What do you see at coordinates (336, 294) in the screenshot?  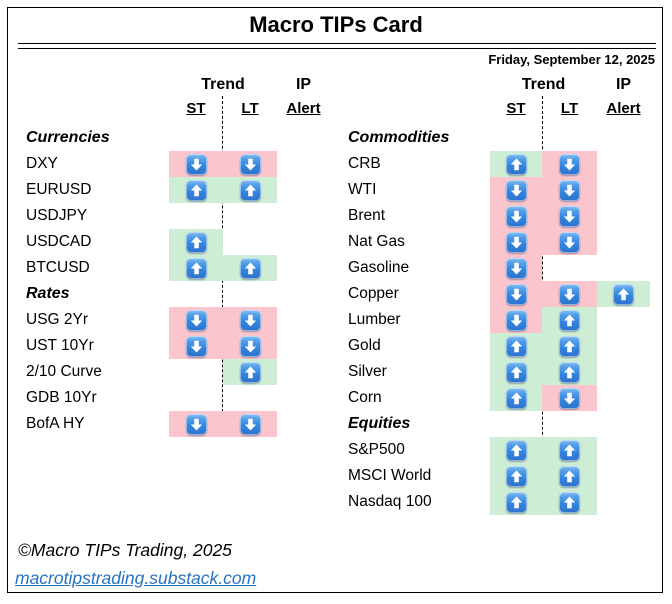 I see `table-row: Copper` at bounding box center [336, 294].